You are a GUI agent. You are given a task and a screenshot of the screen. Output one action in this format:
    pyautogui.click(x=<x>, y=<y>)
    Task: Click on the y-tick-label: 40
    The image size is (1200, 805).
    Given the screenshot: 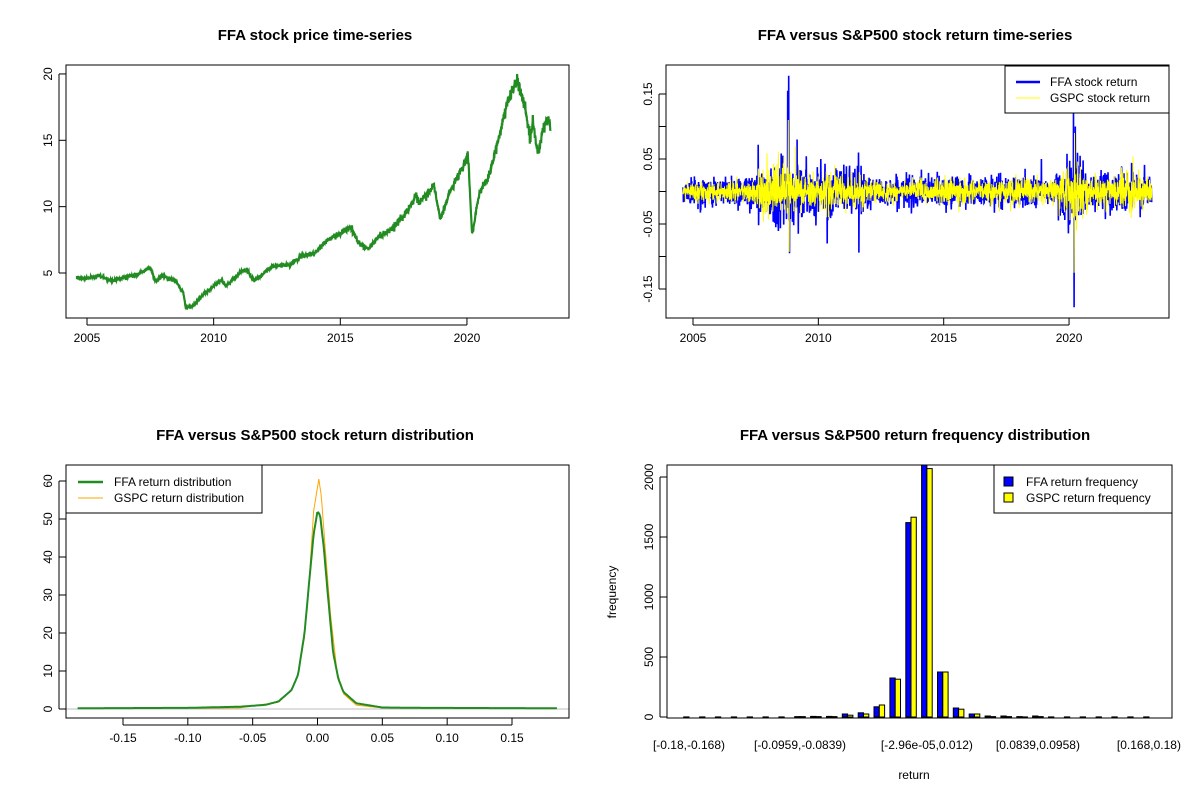 What is the action you would take?
    pyautogui.click(x=48, y=557)
    